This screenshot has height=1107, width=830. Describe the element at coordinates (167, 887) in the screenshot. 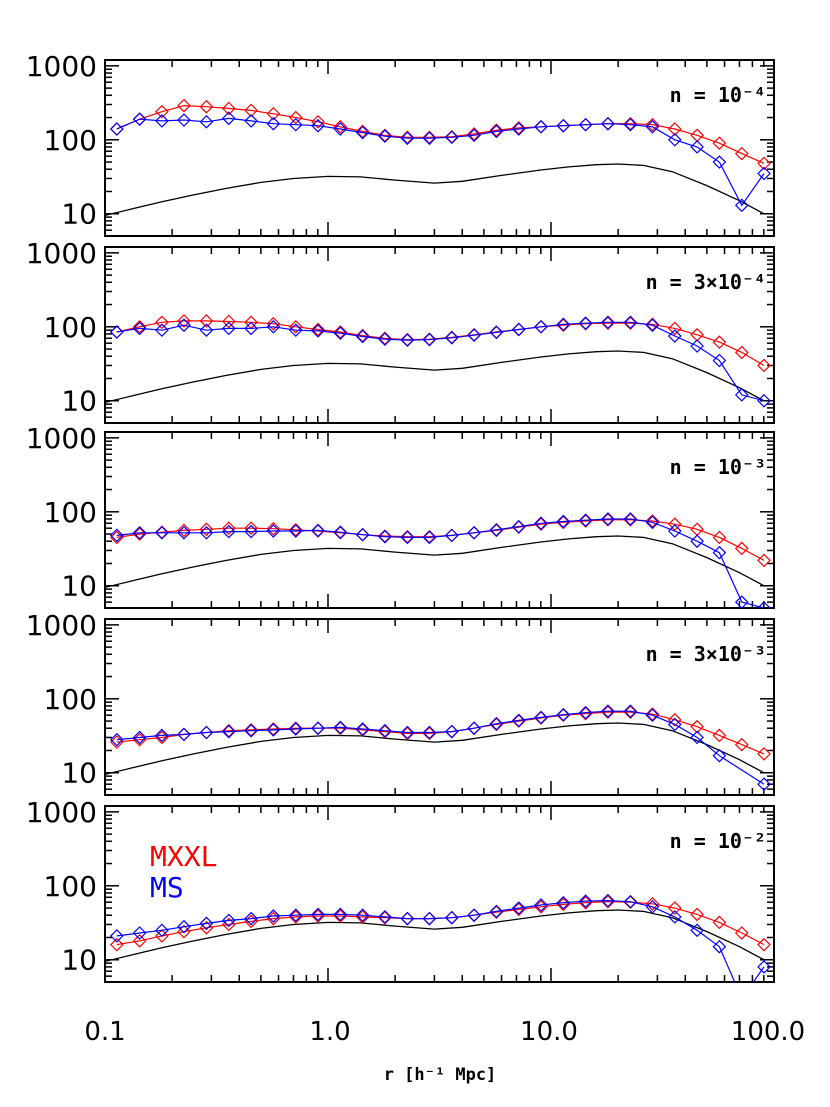

I see `legend-ms: MS` at that location.